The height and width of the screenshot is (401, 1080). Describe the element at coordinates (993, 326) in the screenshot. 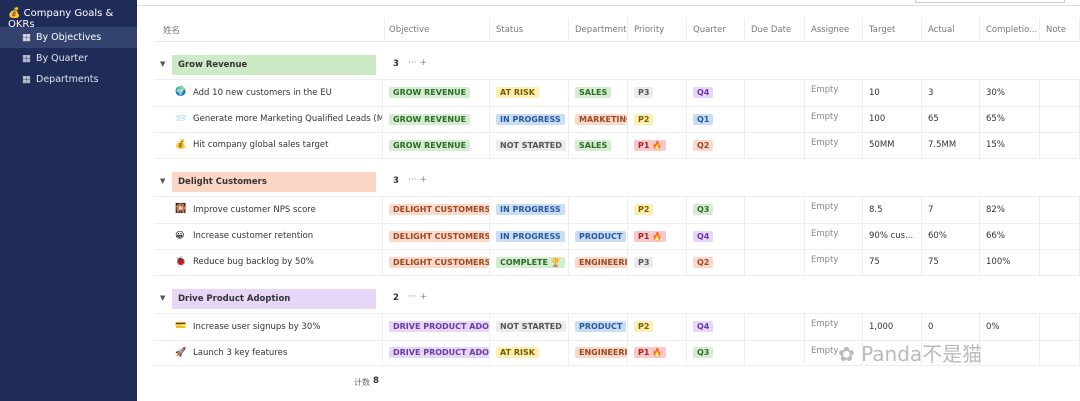

I see `completion: 0%` at that location.